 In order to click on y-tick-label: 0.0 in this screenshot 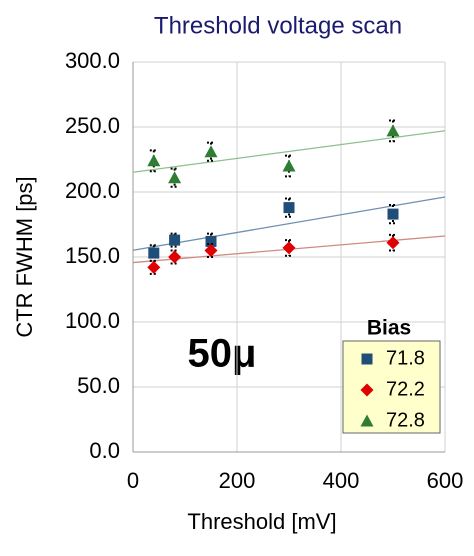, I will do `click(104, 450)`.